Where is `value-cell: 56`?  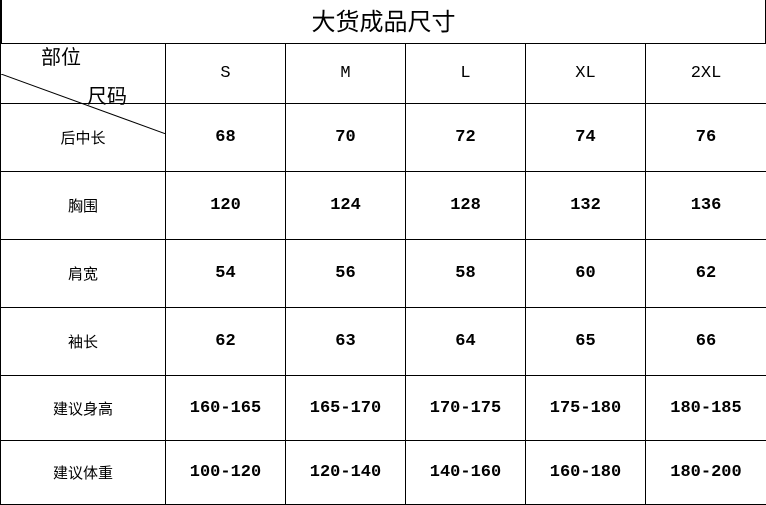
value-cell: 56 is located at coordinates (346, 274).